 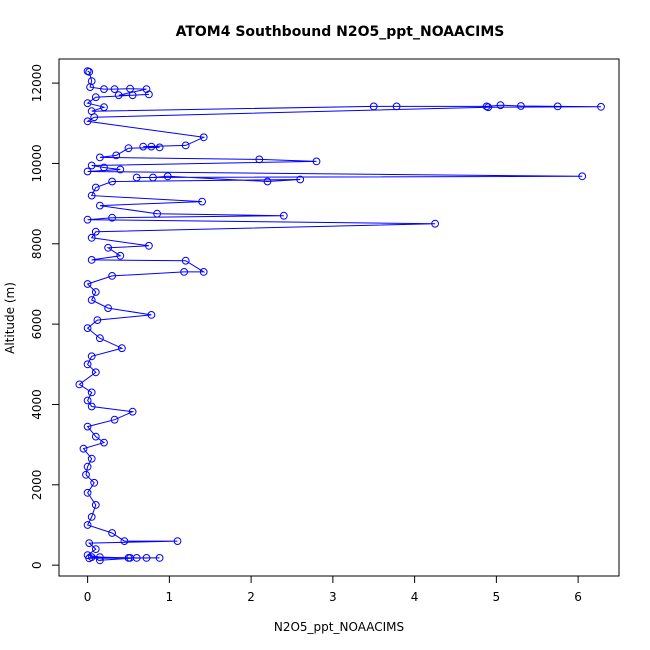 I want to click on y-tick-label: 6000, so click(x=37, y=324).